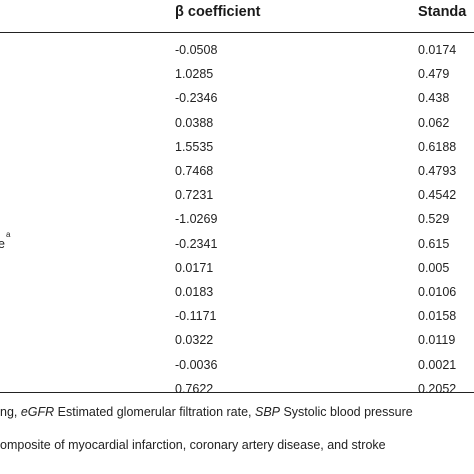 This screenshot has height=474, width=474. Describe the element at coordinates (194, 340) in the screenshot. I see `beta-coefficient-cell: 0.0322` at that location.